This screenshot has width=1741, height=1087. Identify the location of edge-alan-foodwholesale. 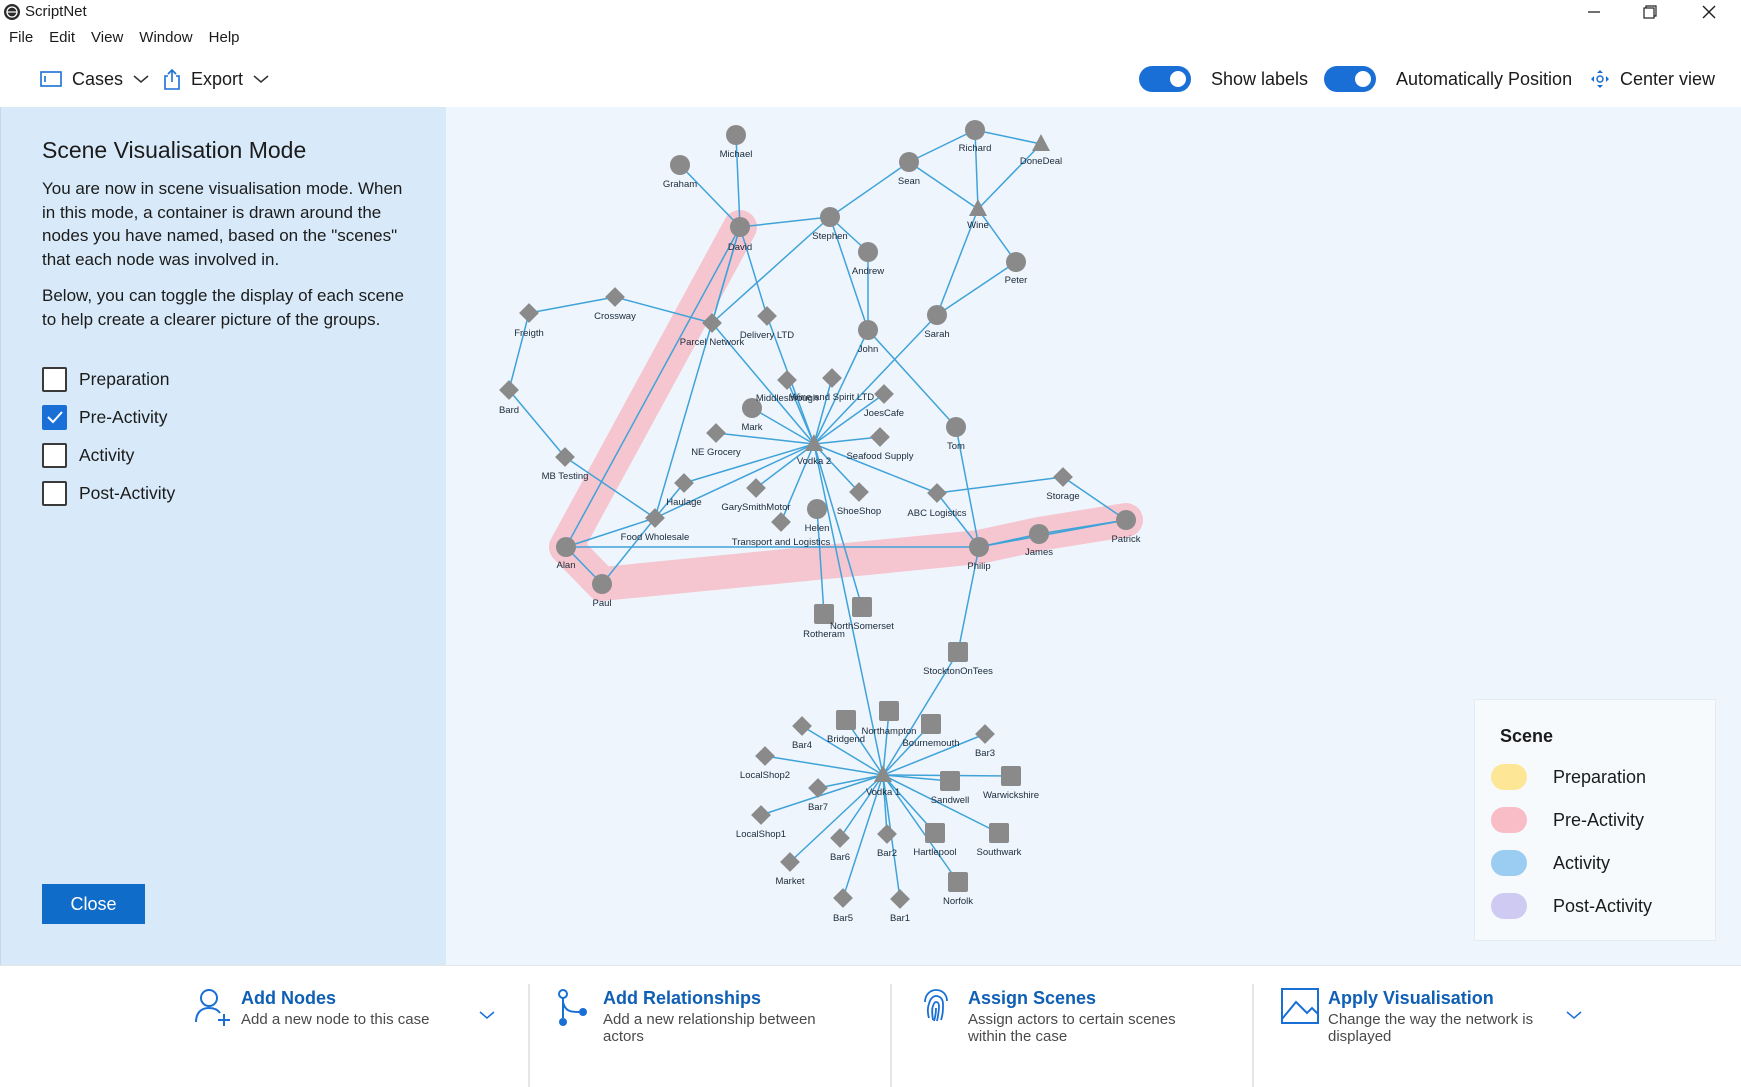
(610, 532).